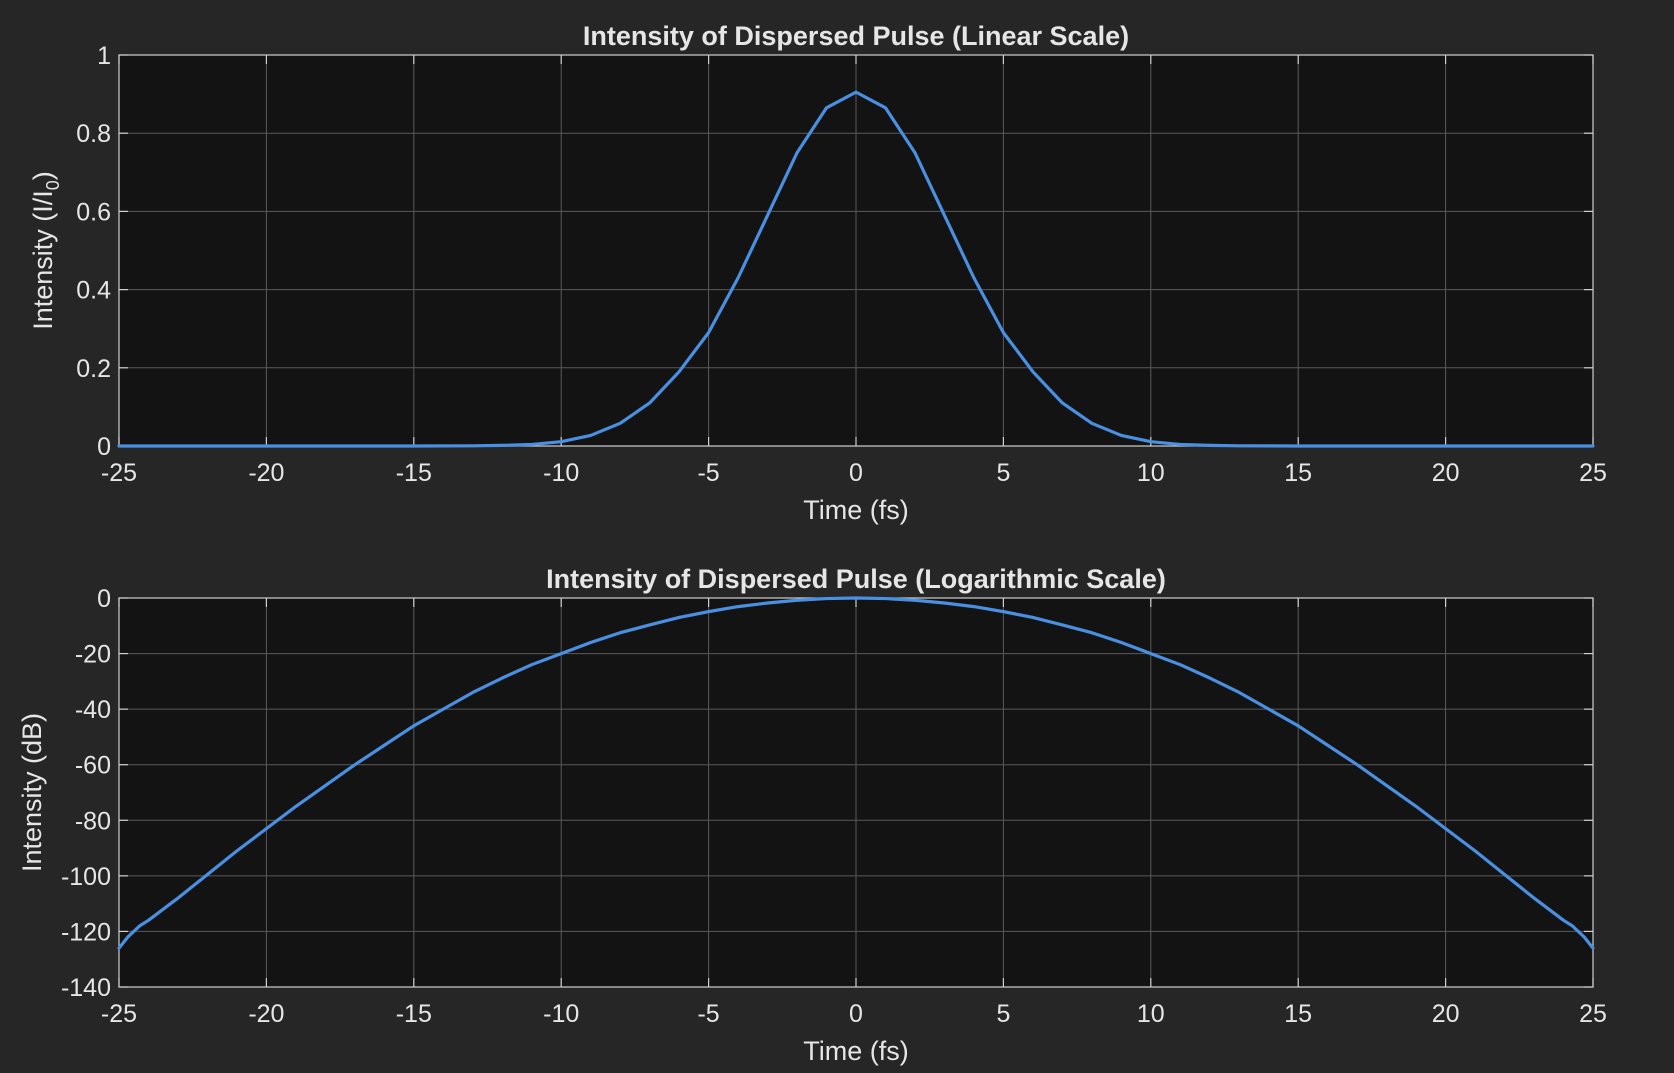  I want to click on y-tick-label: -140, so click(86, 988).